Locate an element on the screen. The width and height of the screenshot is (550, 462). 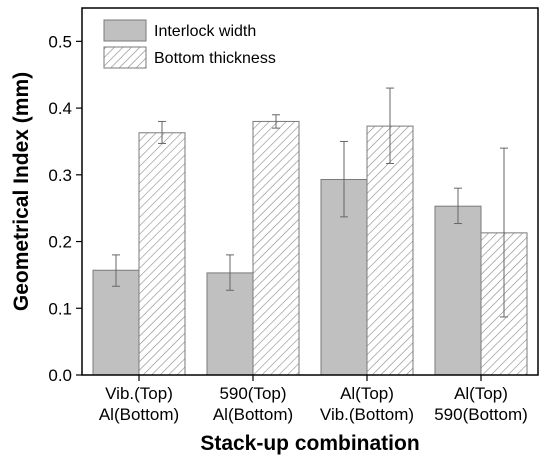
y-tick-label: 0.1 is located at coordinates (60, 308).